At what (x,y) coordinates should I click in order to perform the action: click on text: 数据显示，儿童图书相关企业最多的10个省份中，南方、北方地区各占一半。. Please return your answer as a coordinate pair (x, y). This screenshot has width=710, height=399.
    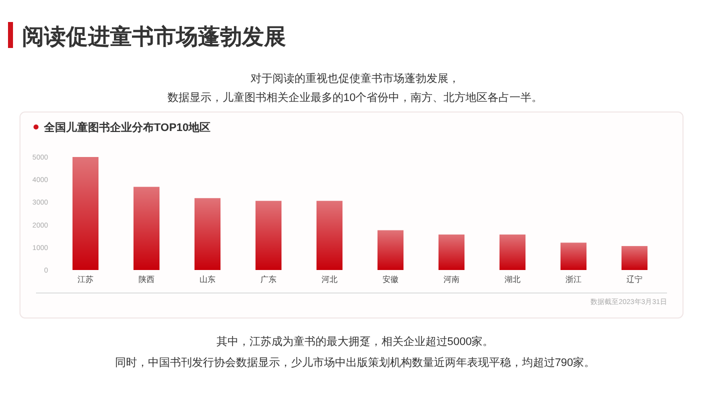
    Looking at the image, I should click on (355, 97).